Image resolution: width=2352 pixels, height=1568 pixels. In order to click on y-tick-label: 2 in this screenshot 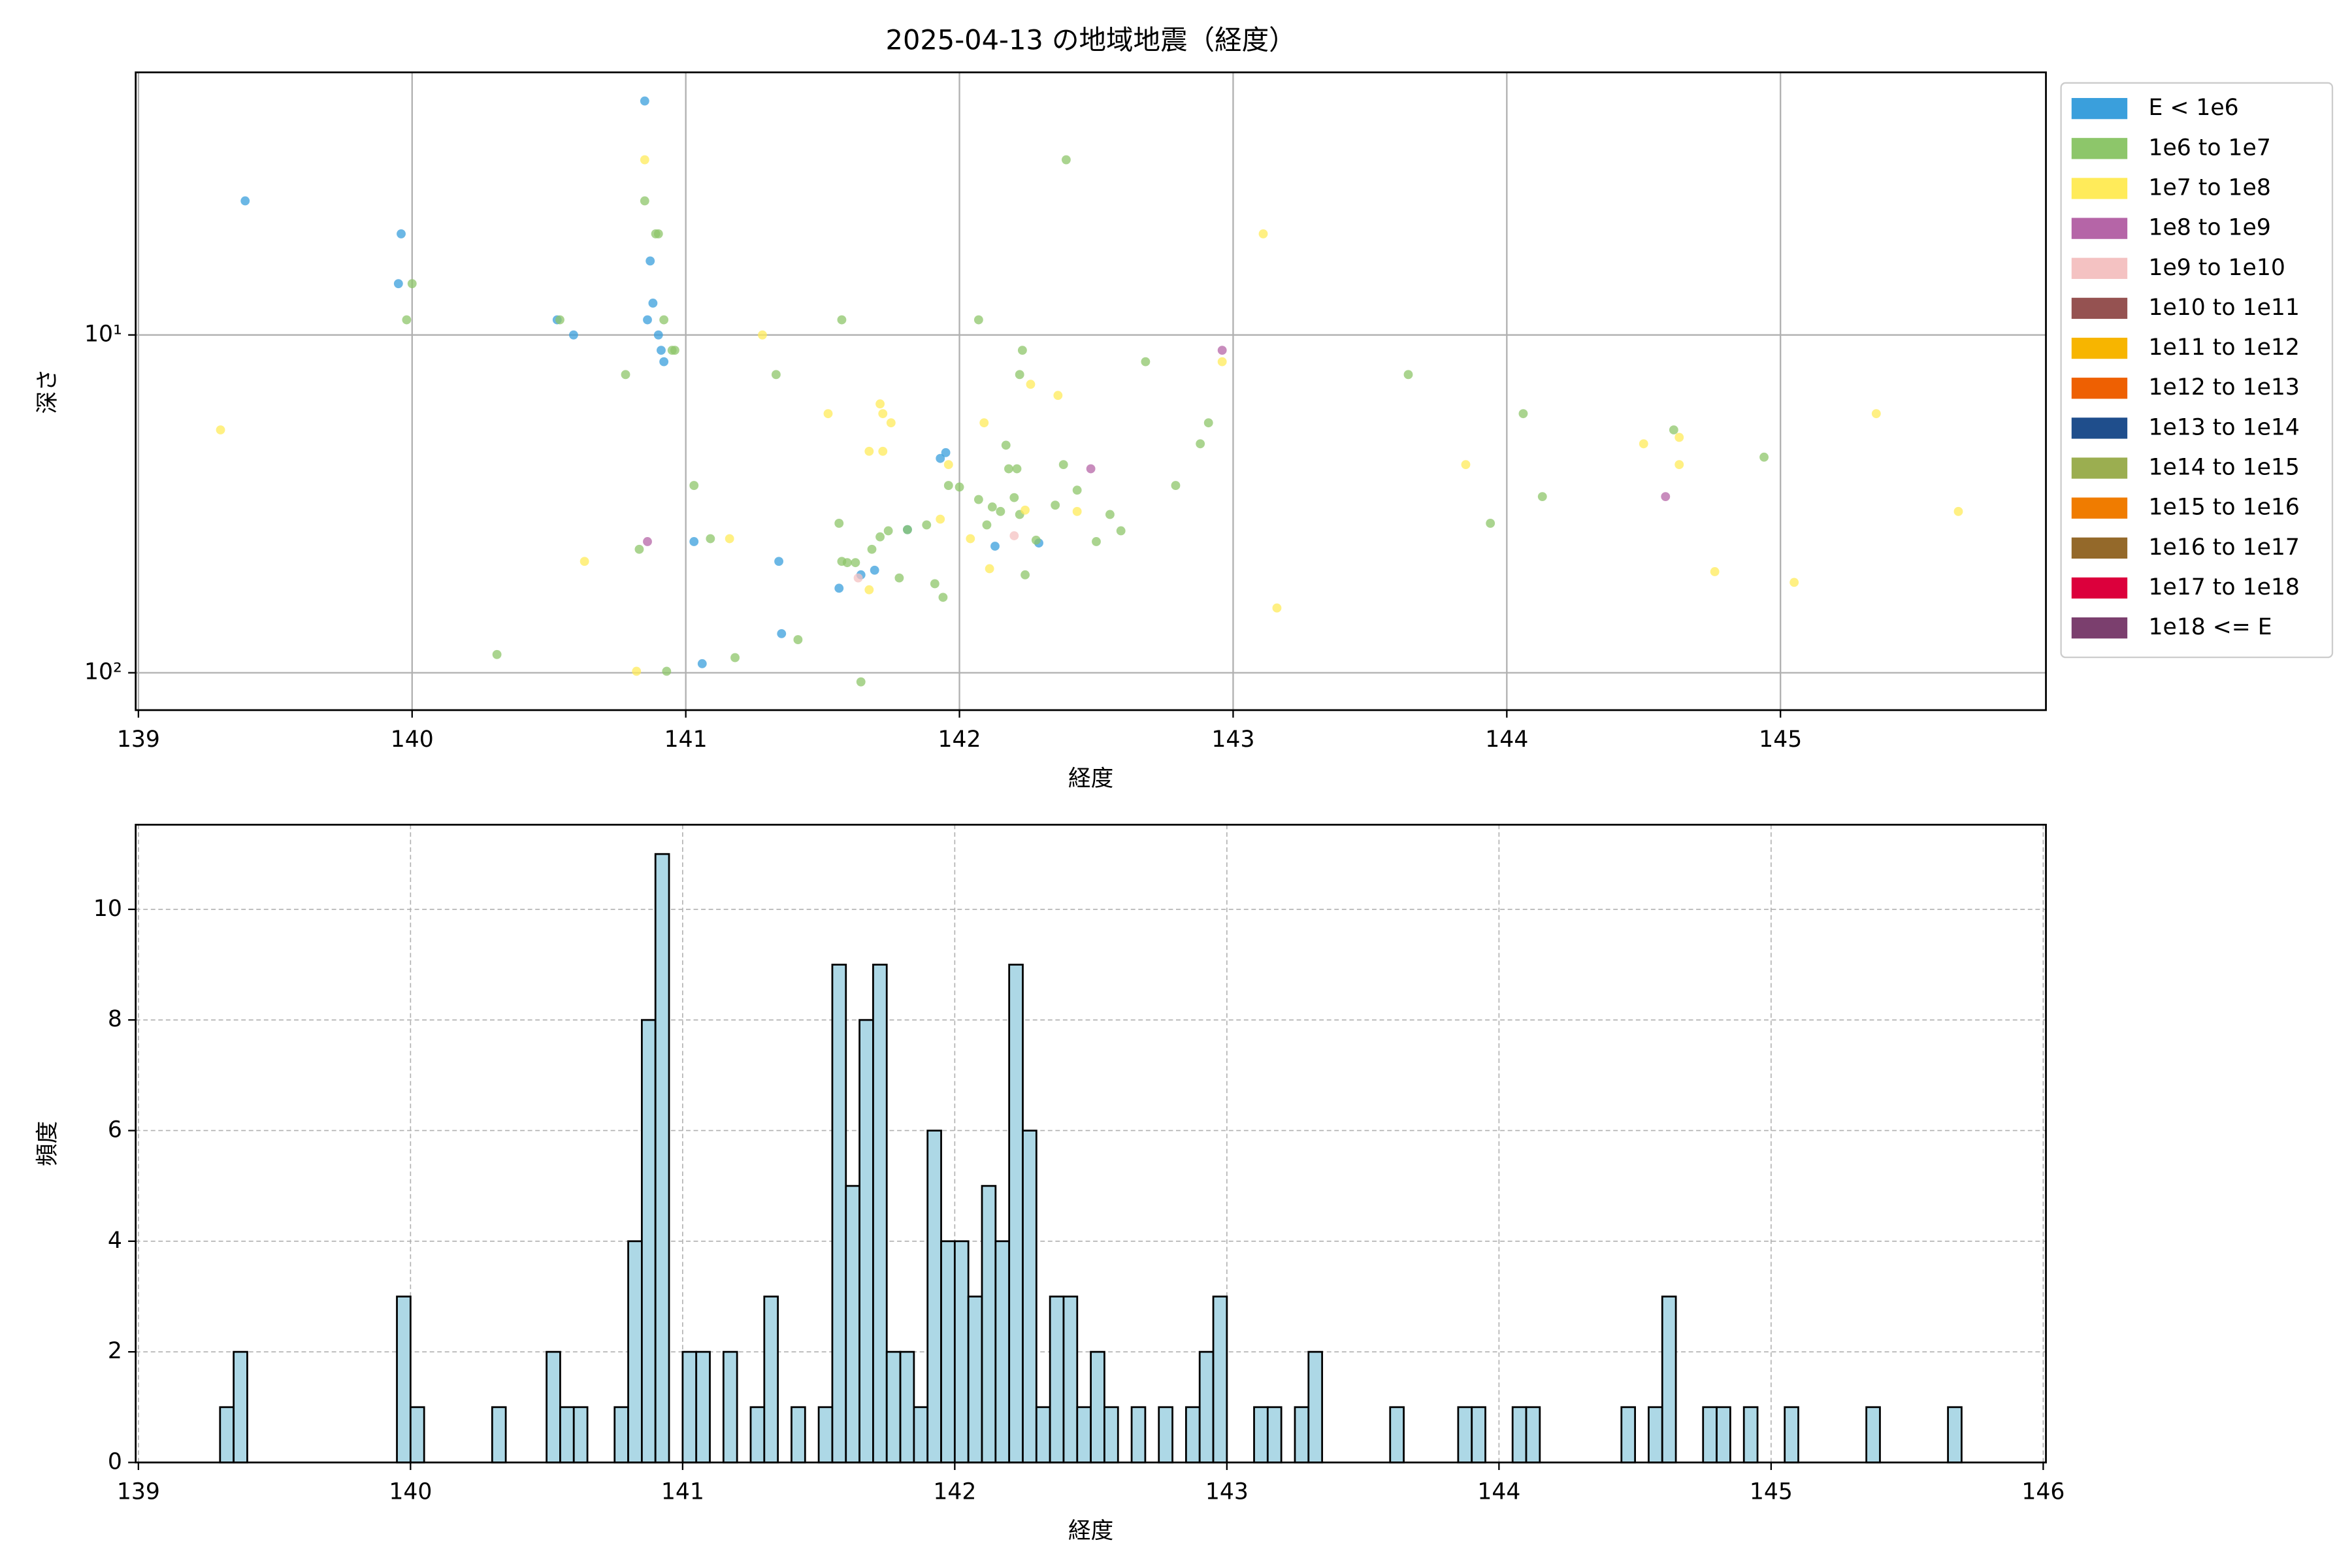, I will do `click(115, 1351)`.